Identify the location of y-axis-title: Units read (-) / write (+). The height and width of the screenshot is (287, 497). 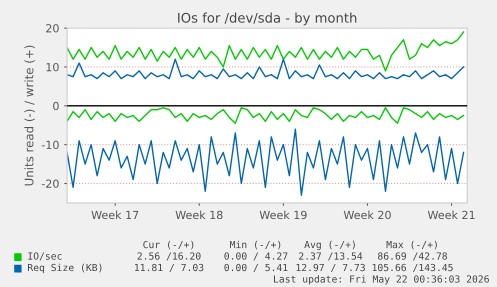
(29, 116).